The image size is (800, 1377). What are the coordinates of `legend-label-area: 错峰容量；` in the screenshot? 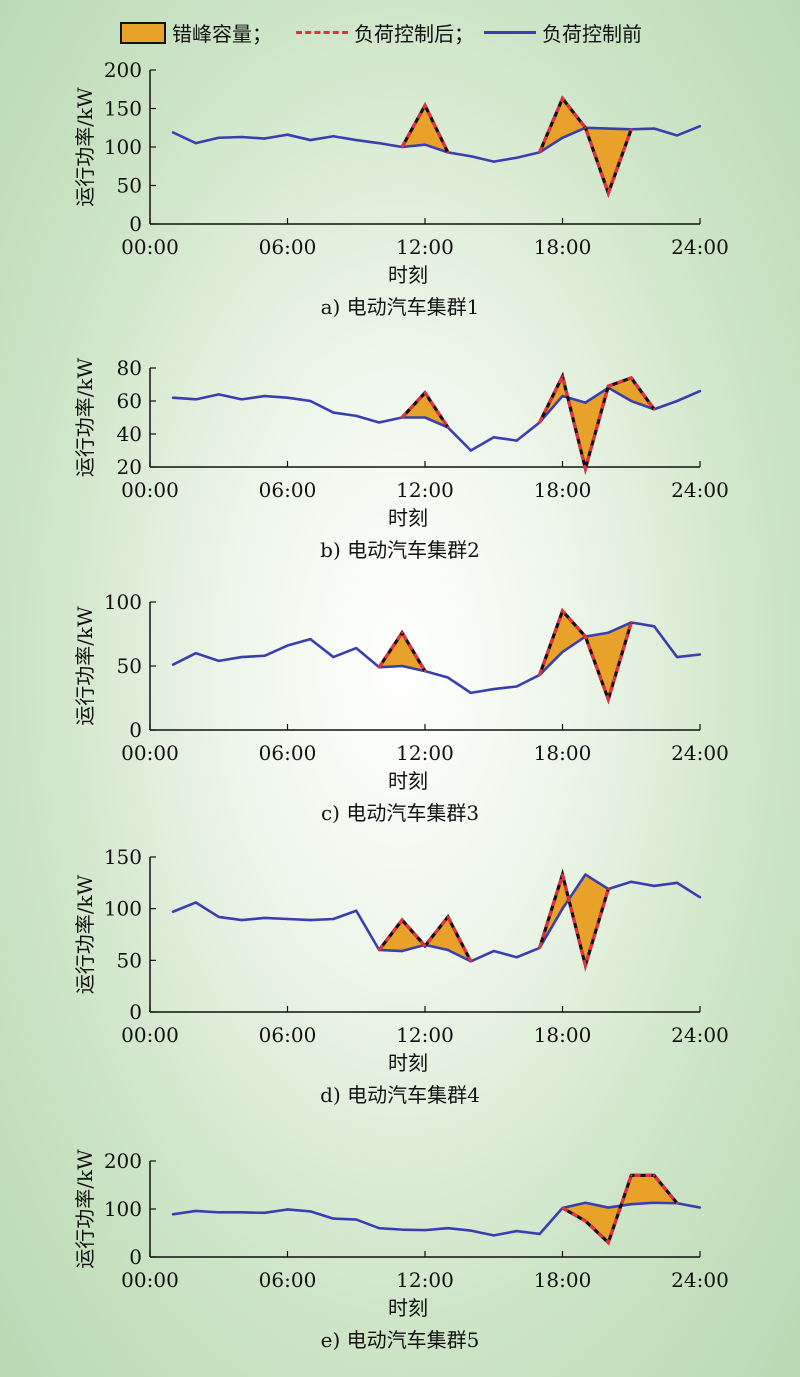 It's located at (222, 34).